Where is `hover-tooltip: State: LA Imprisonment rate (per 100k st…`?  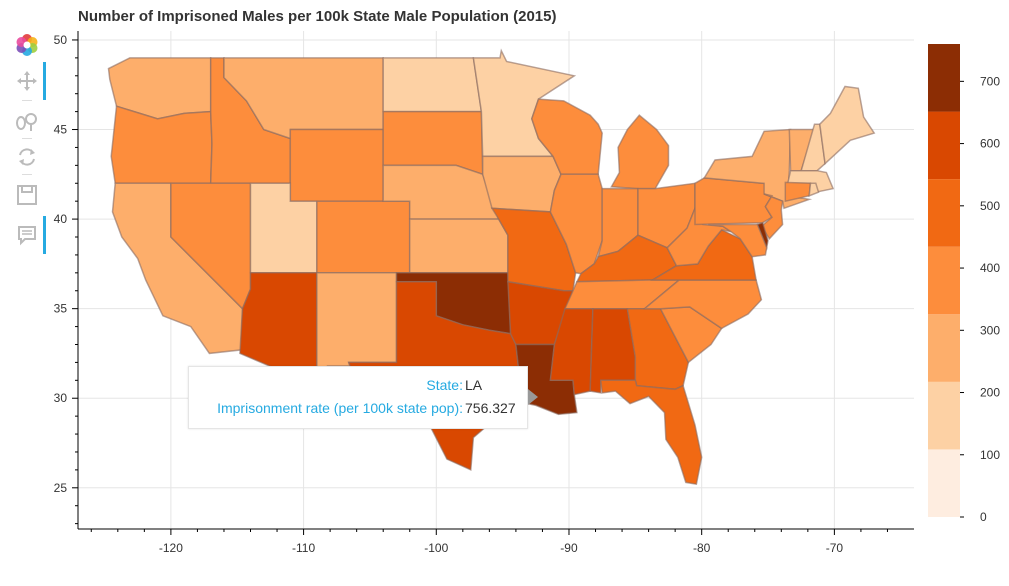
hover-tooltip: State: LA Imprisonment rate (per 100k st… is located at coordinates (363, 397).